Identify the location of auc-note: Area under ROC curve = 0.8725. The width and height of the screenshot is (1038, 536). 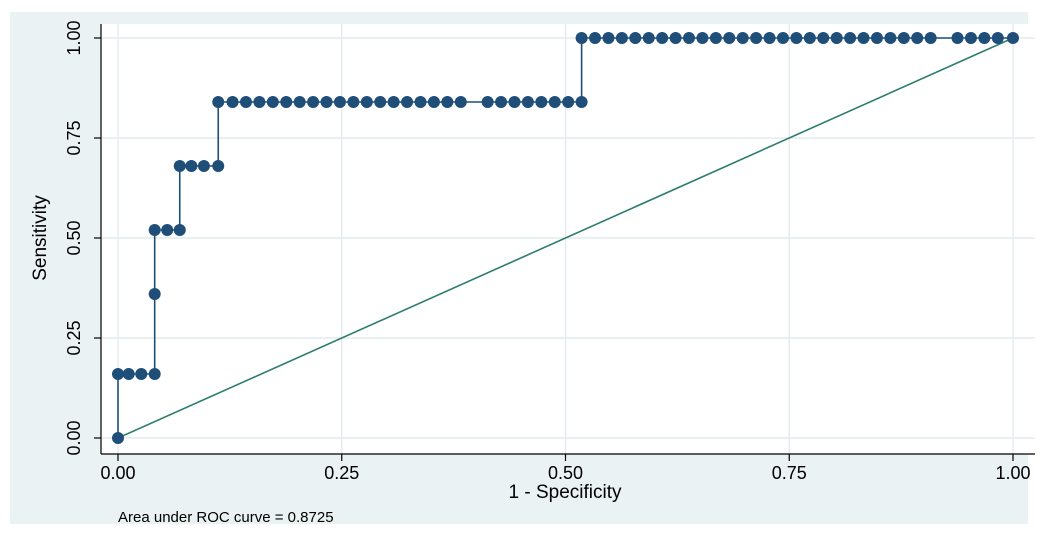
(226, 517).